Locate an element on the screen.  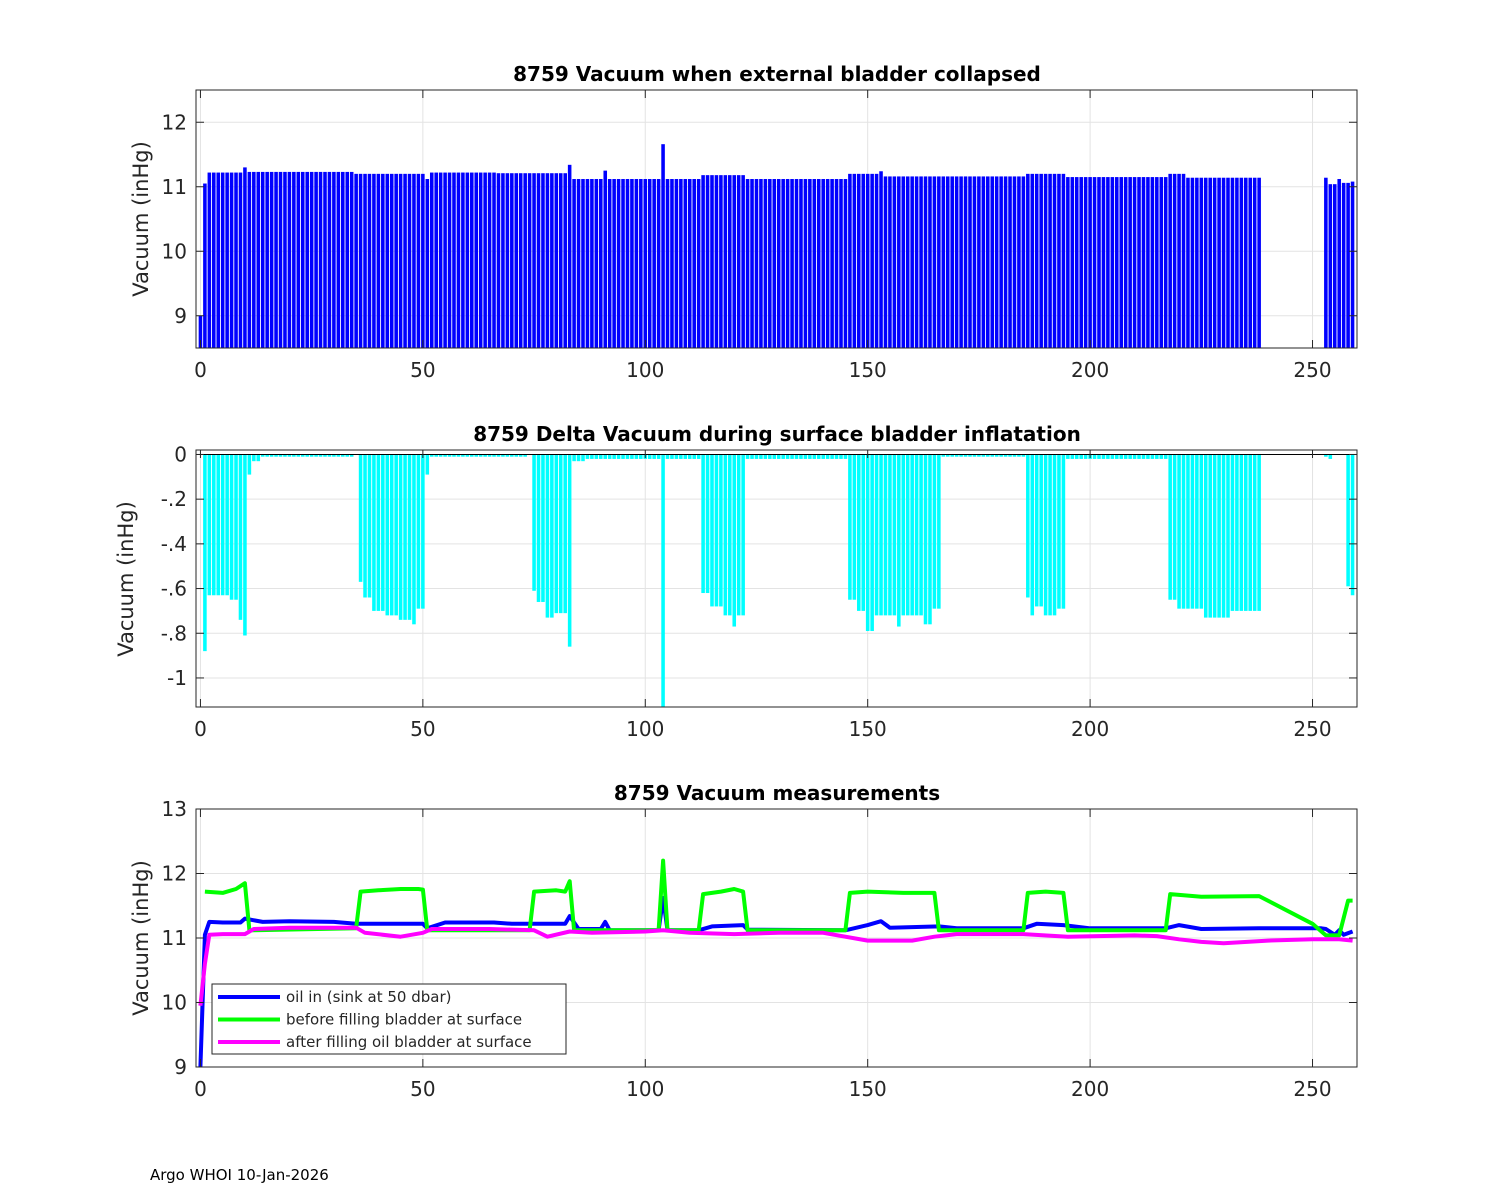
legend-label: after filling oil bladder at surface is located at coordinates (409, 1042).